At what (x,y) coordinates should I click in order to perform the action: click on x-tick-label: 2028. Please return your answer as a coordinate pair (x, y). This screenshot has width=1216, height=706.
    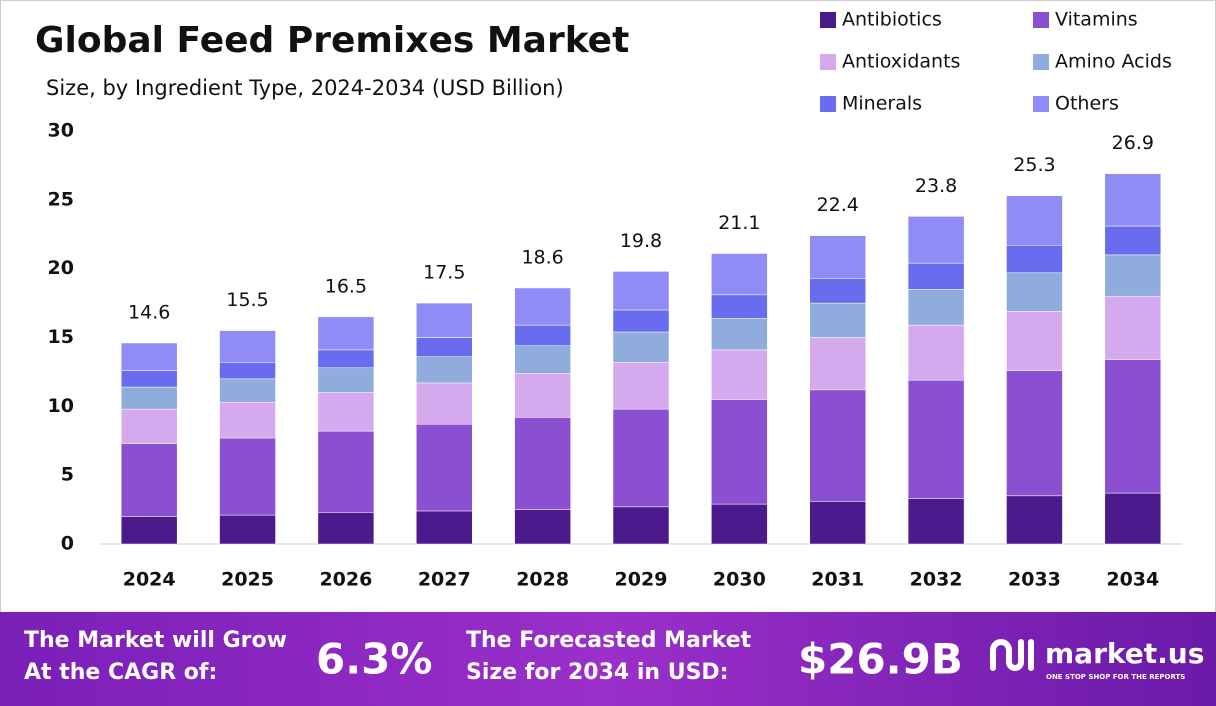
    Looking at the image, I should click on (542, 580).